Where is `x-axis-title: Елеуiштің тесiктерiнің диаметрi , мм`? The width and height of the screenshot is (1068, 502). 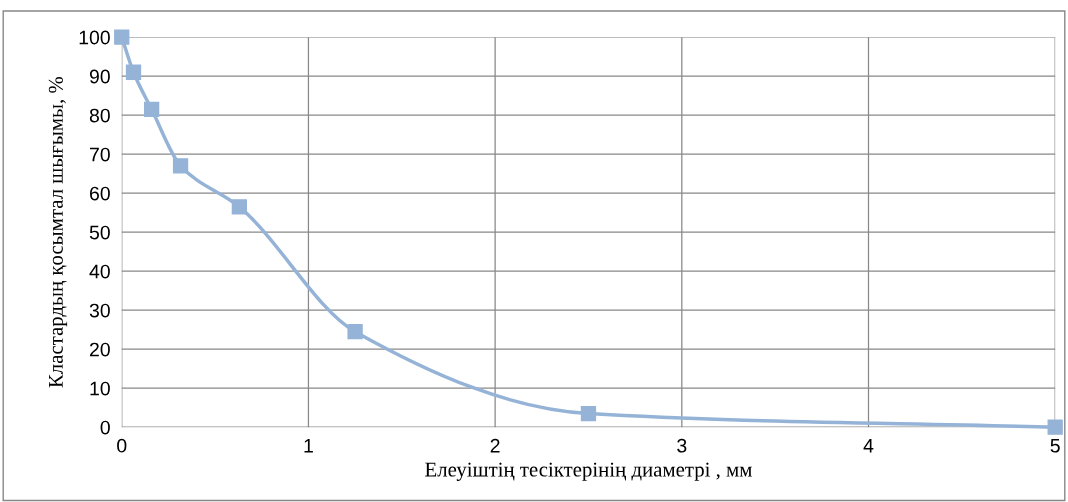
x-axis-title: Елеуiштің тесiктерiнің диаметрi , мм is located at coordinates (588, 471).